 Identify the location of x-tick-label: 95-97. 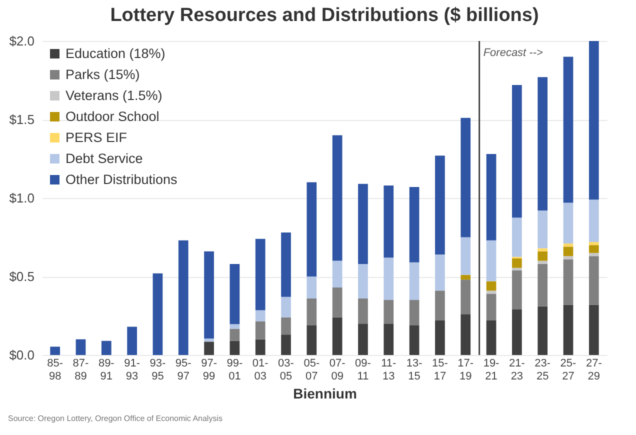
(183, 370).